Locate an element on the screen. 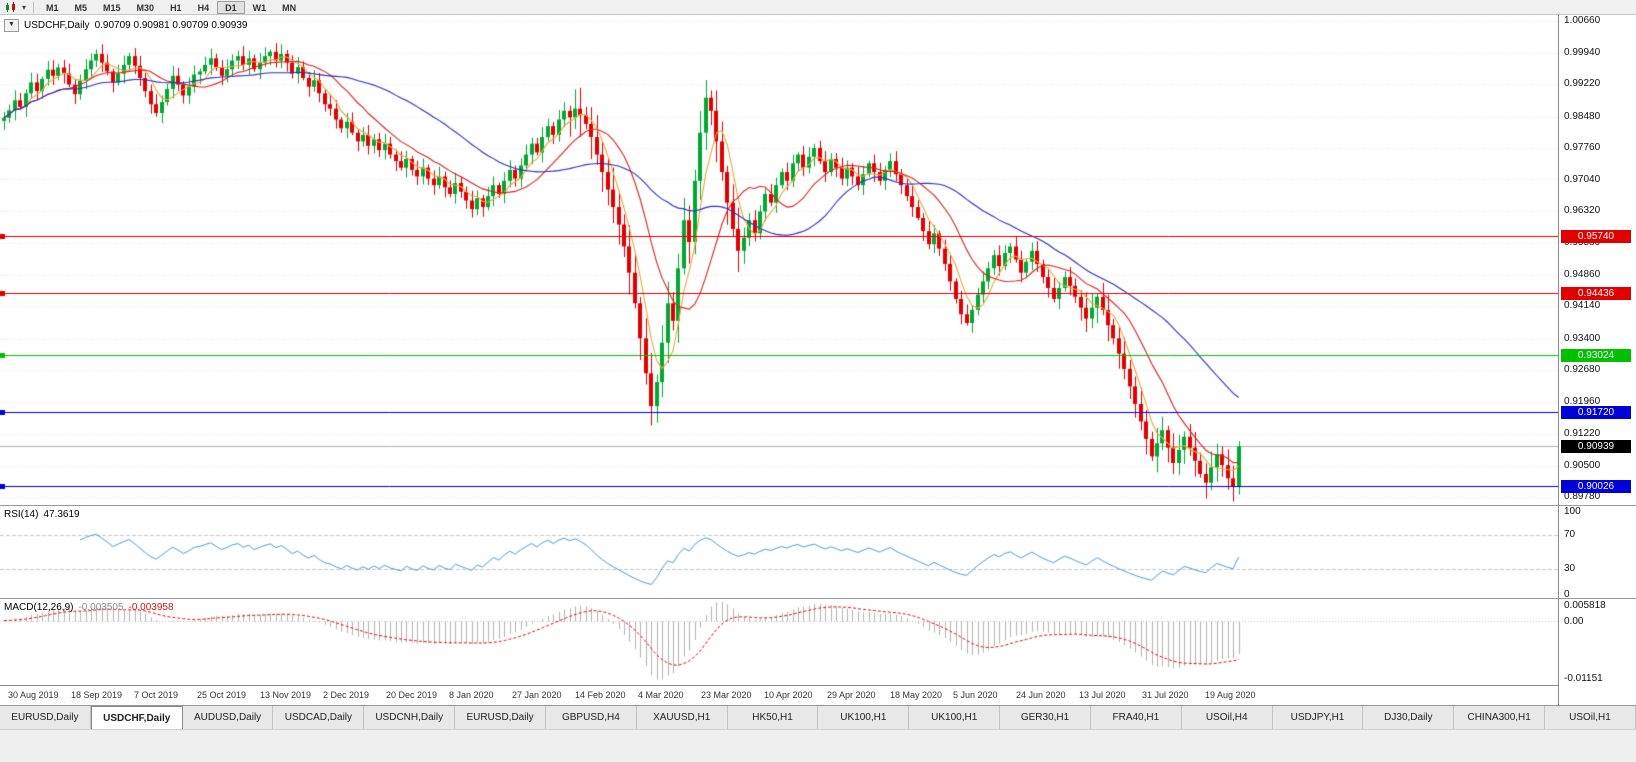 The width and height of the screenshot is (1636, 762). date-label: 23 Mar 2020 is located at coordinates (726, 695).